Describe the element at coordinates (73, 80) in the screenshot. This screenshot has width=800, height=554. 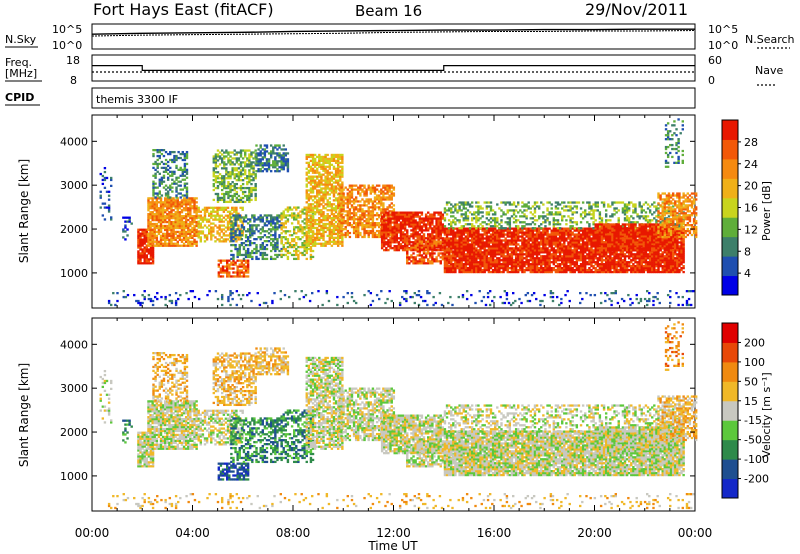
I see `freq-tick-bottom: 8` at that location.